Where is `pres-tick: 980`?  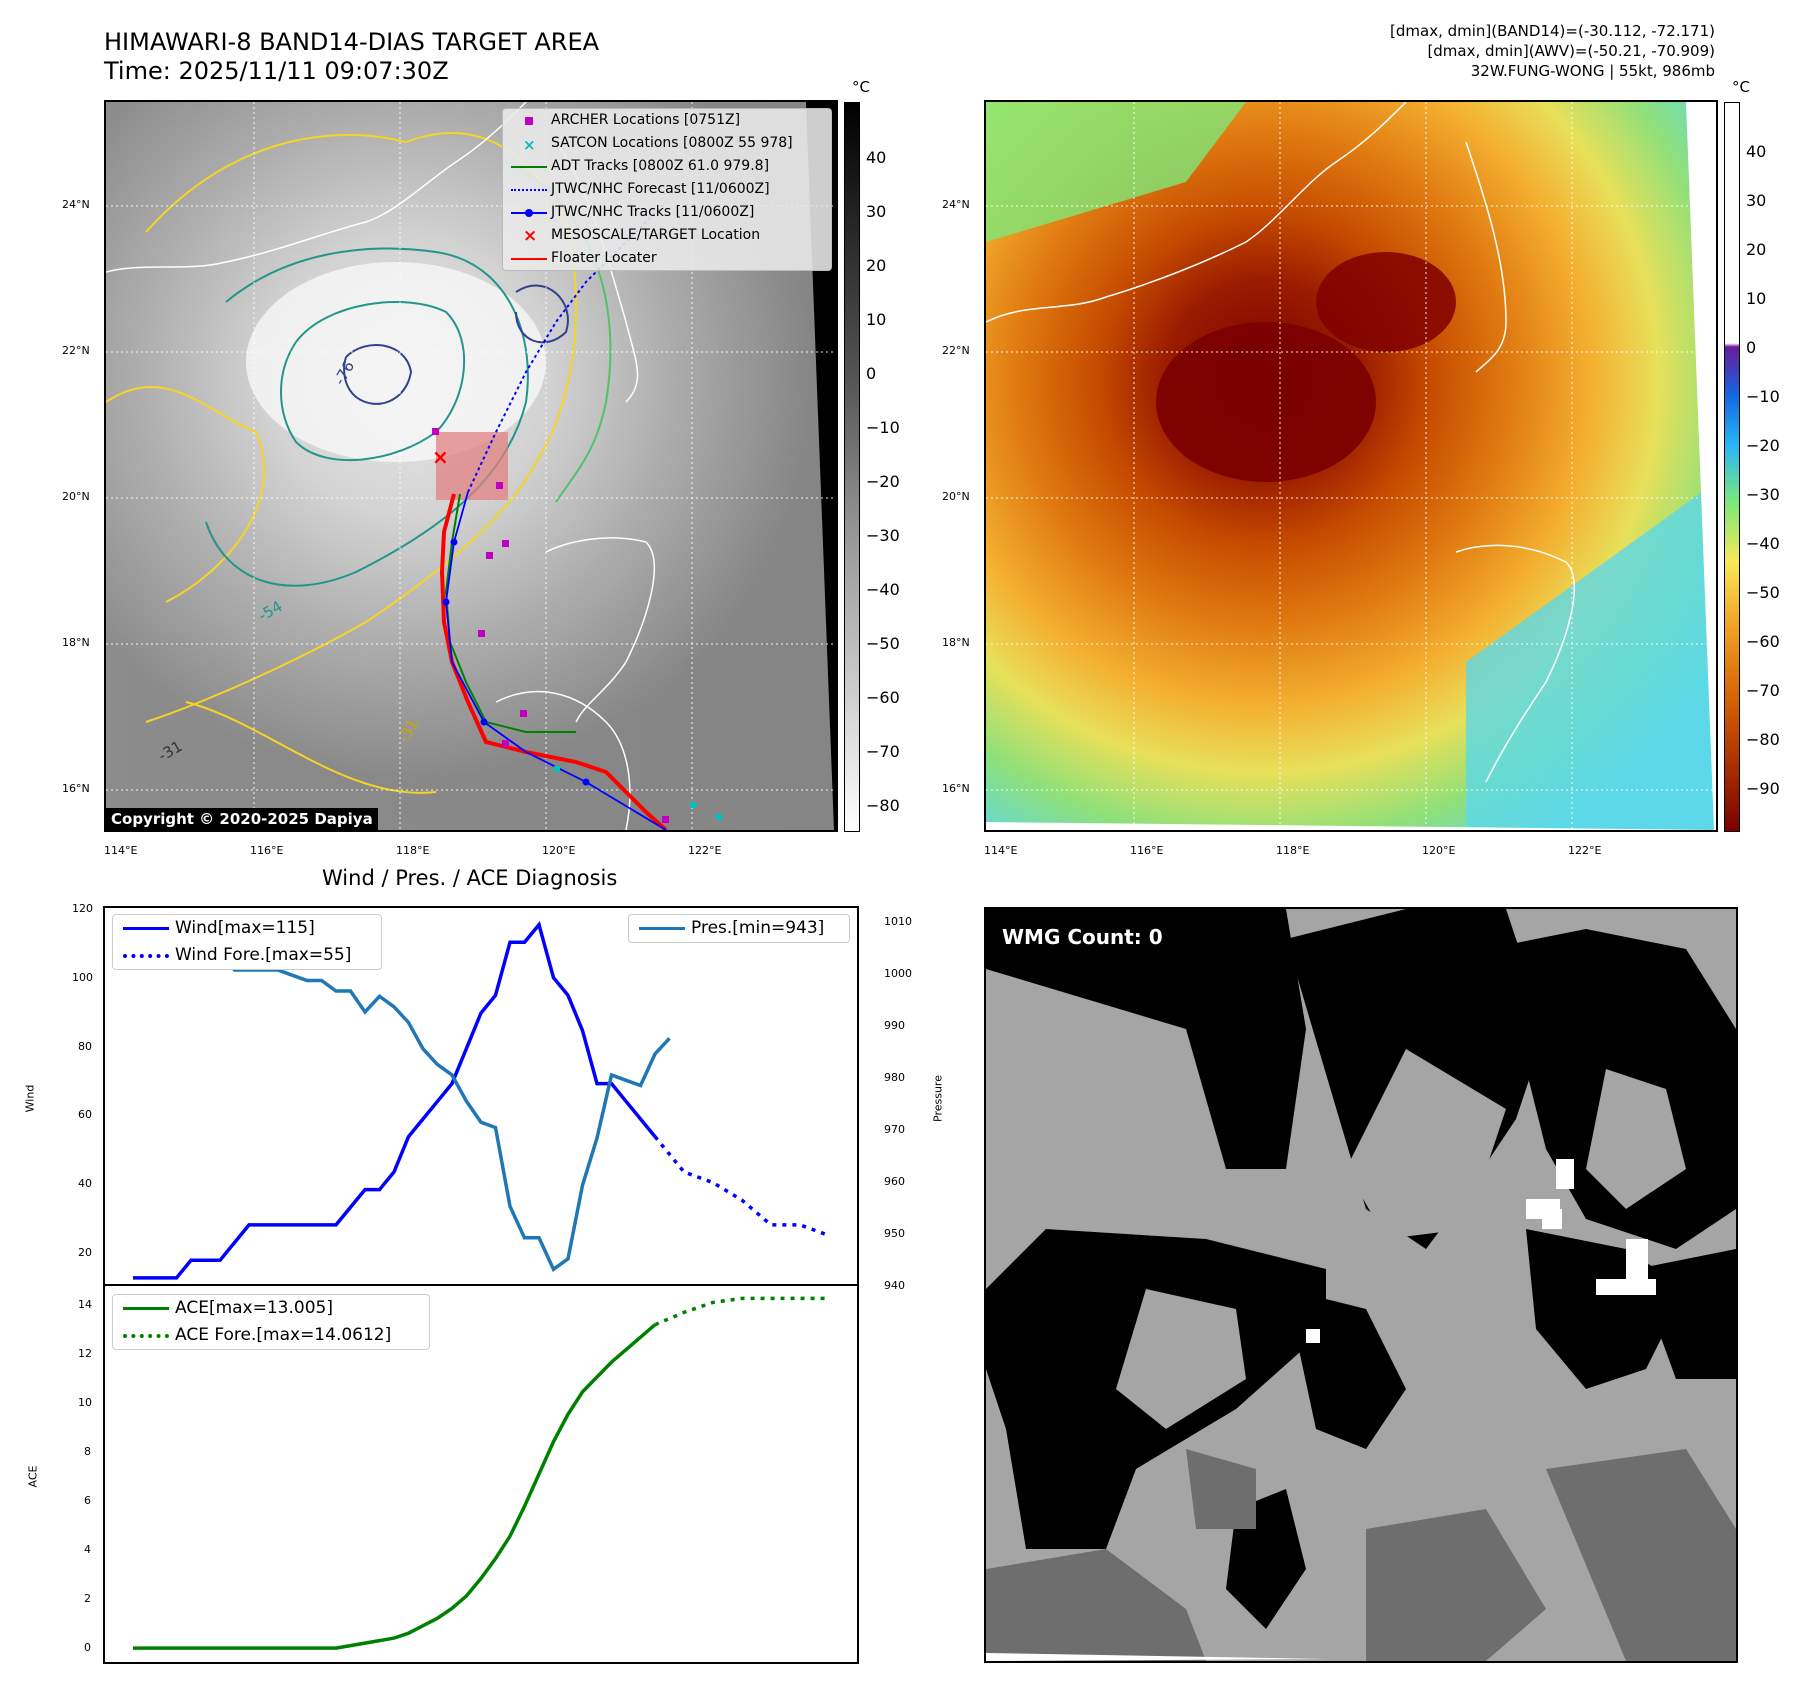
pres-tick: 980 is located at coordinates (894, 1077).